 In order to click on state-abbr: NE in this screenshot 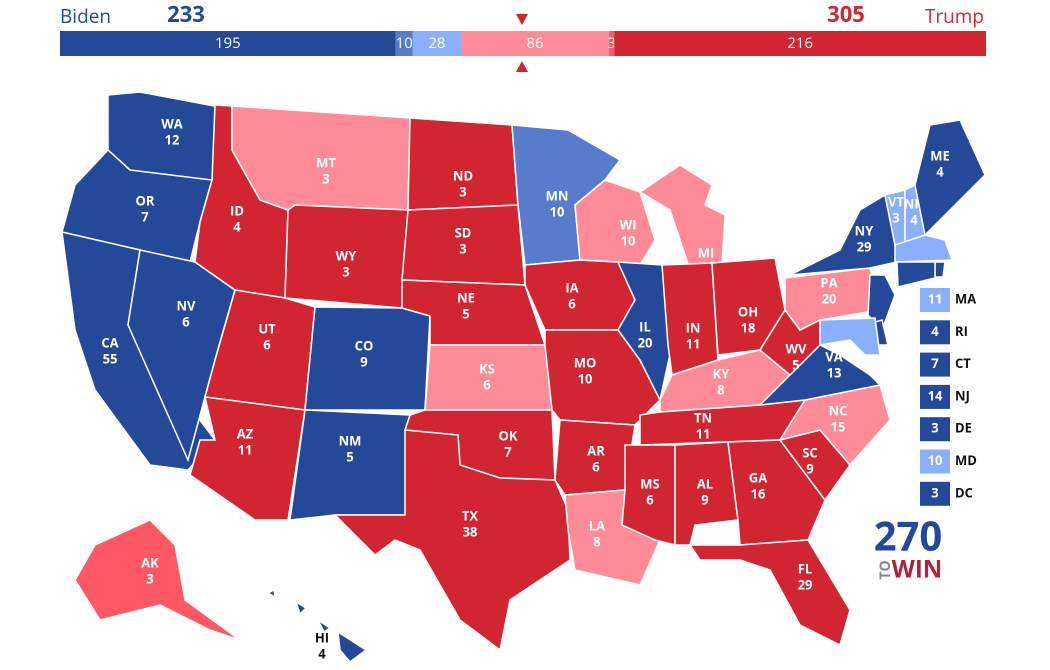, I will do `click(466, 297)`.